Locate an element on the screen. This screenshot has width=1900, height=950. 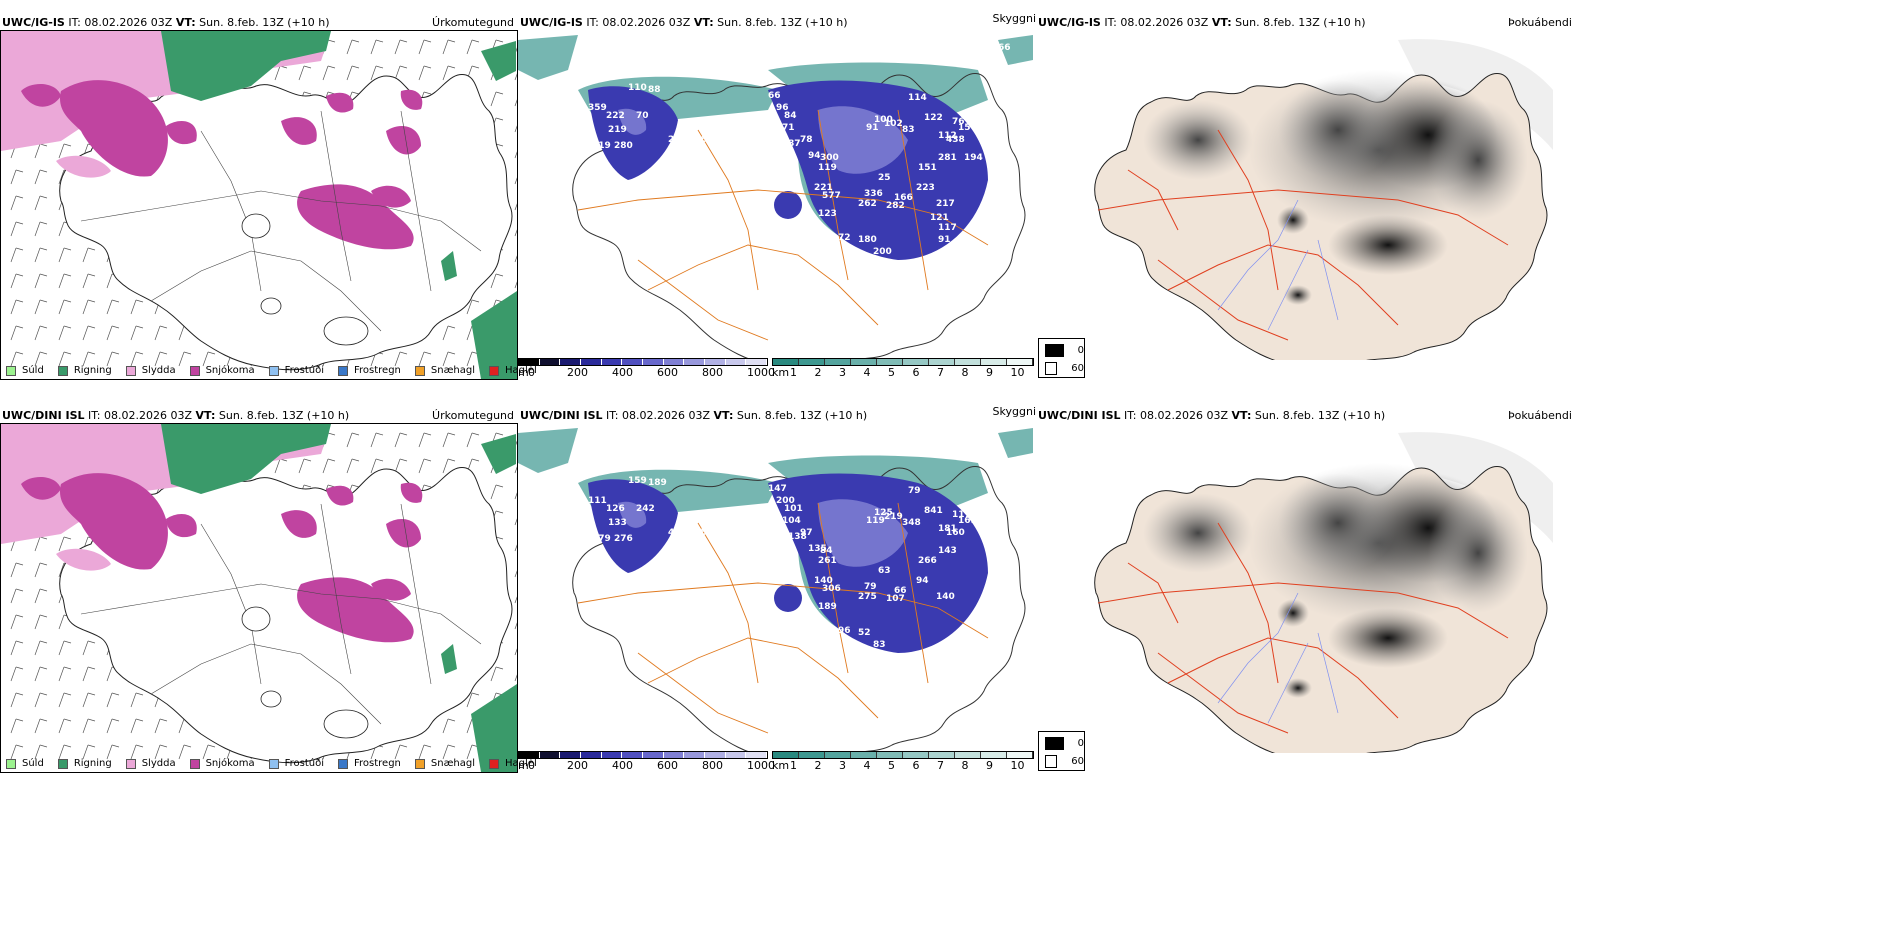
cloudbase-value: 72 is located at coordinates (844, 238).